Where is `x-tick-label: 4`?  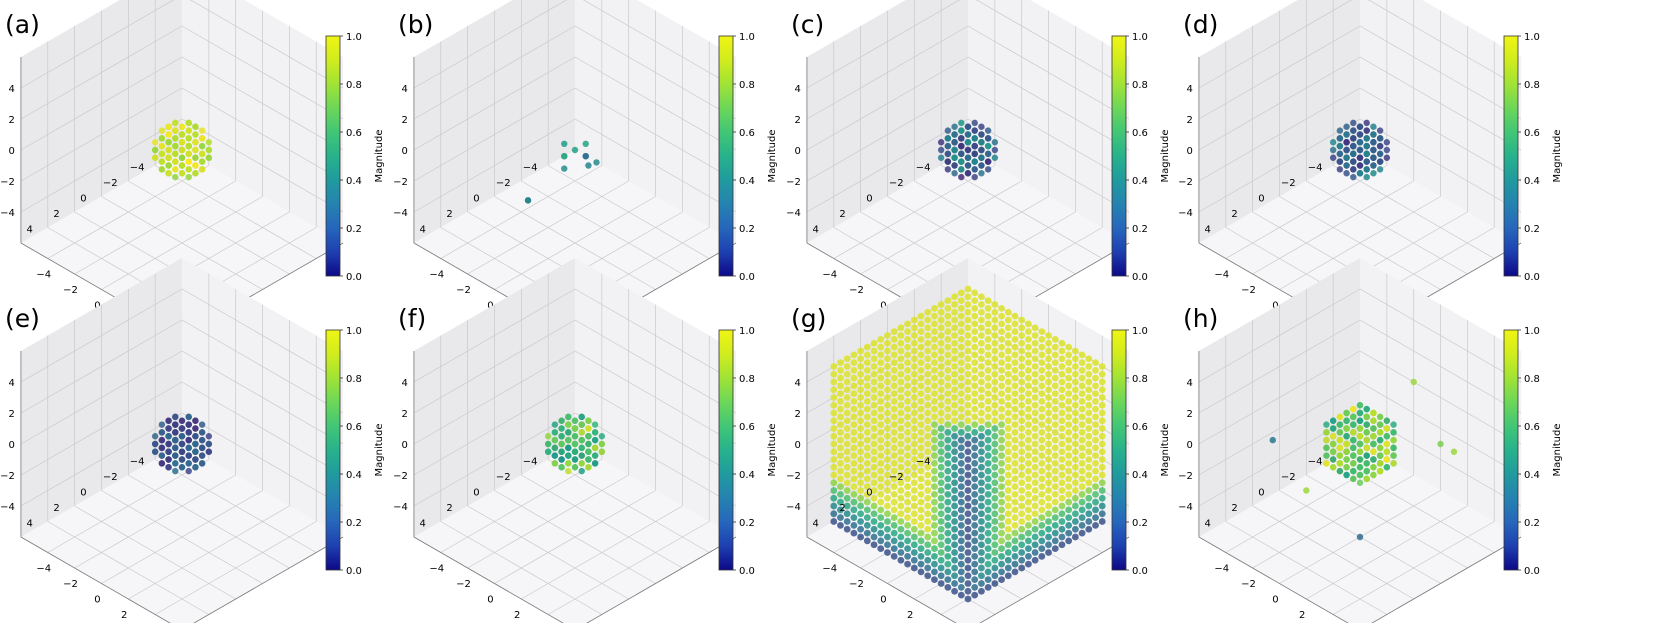
x-tick-label: 4 is located at coordinates (816, 230).